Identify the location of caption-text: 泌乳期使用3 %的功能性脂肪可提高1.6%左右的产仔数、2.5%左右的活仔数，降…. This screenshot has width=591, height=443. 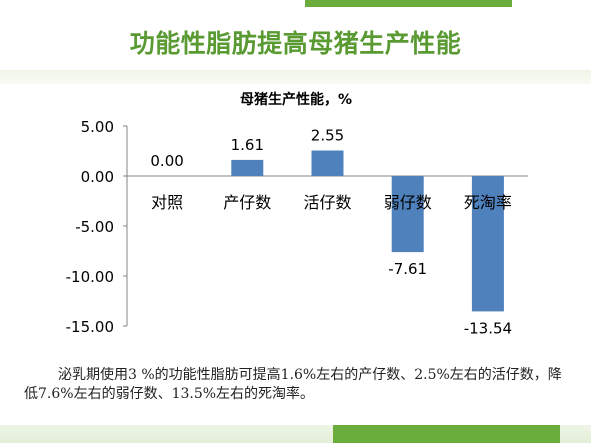
(293, 384).